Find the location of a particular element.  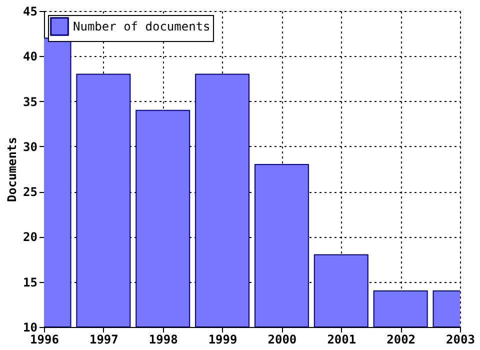

y-tick-label: 40 is located at coordinates (30, 57).